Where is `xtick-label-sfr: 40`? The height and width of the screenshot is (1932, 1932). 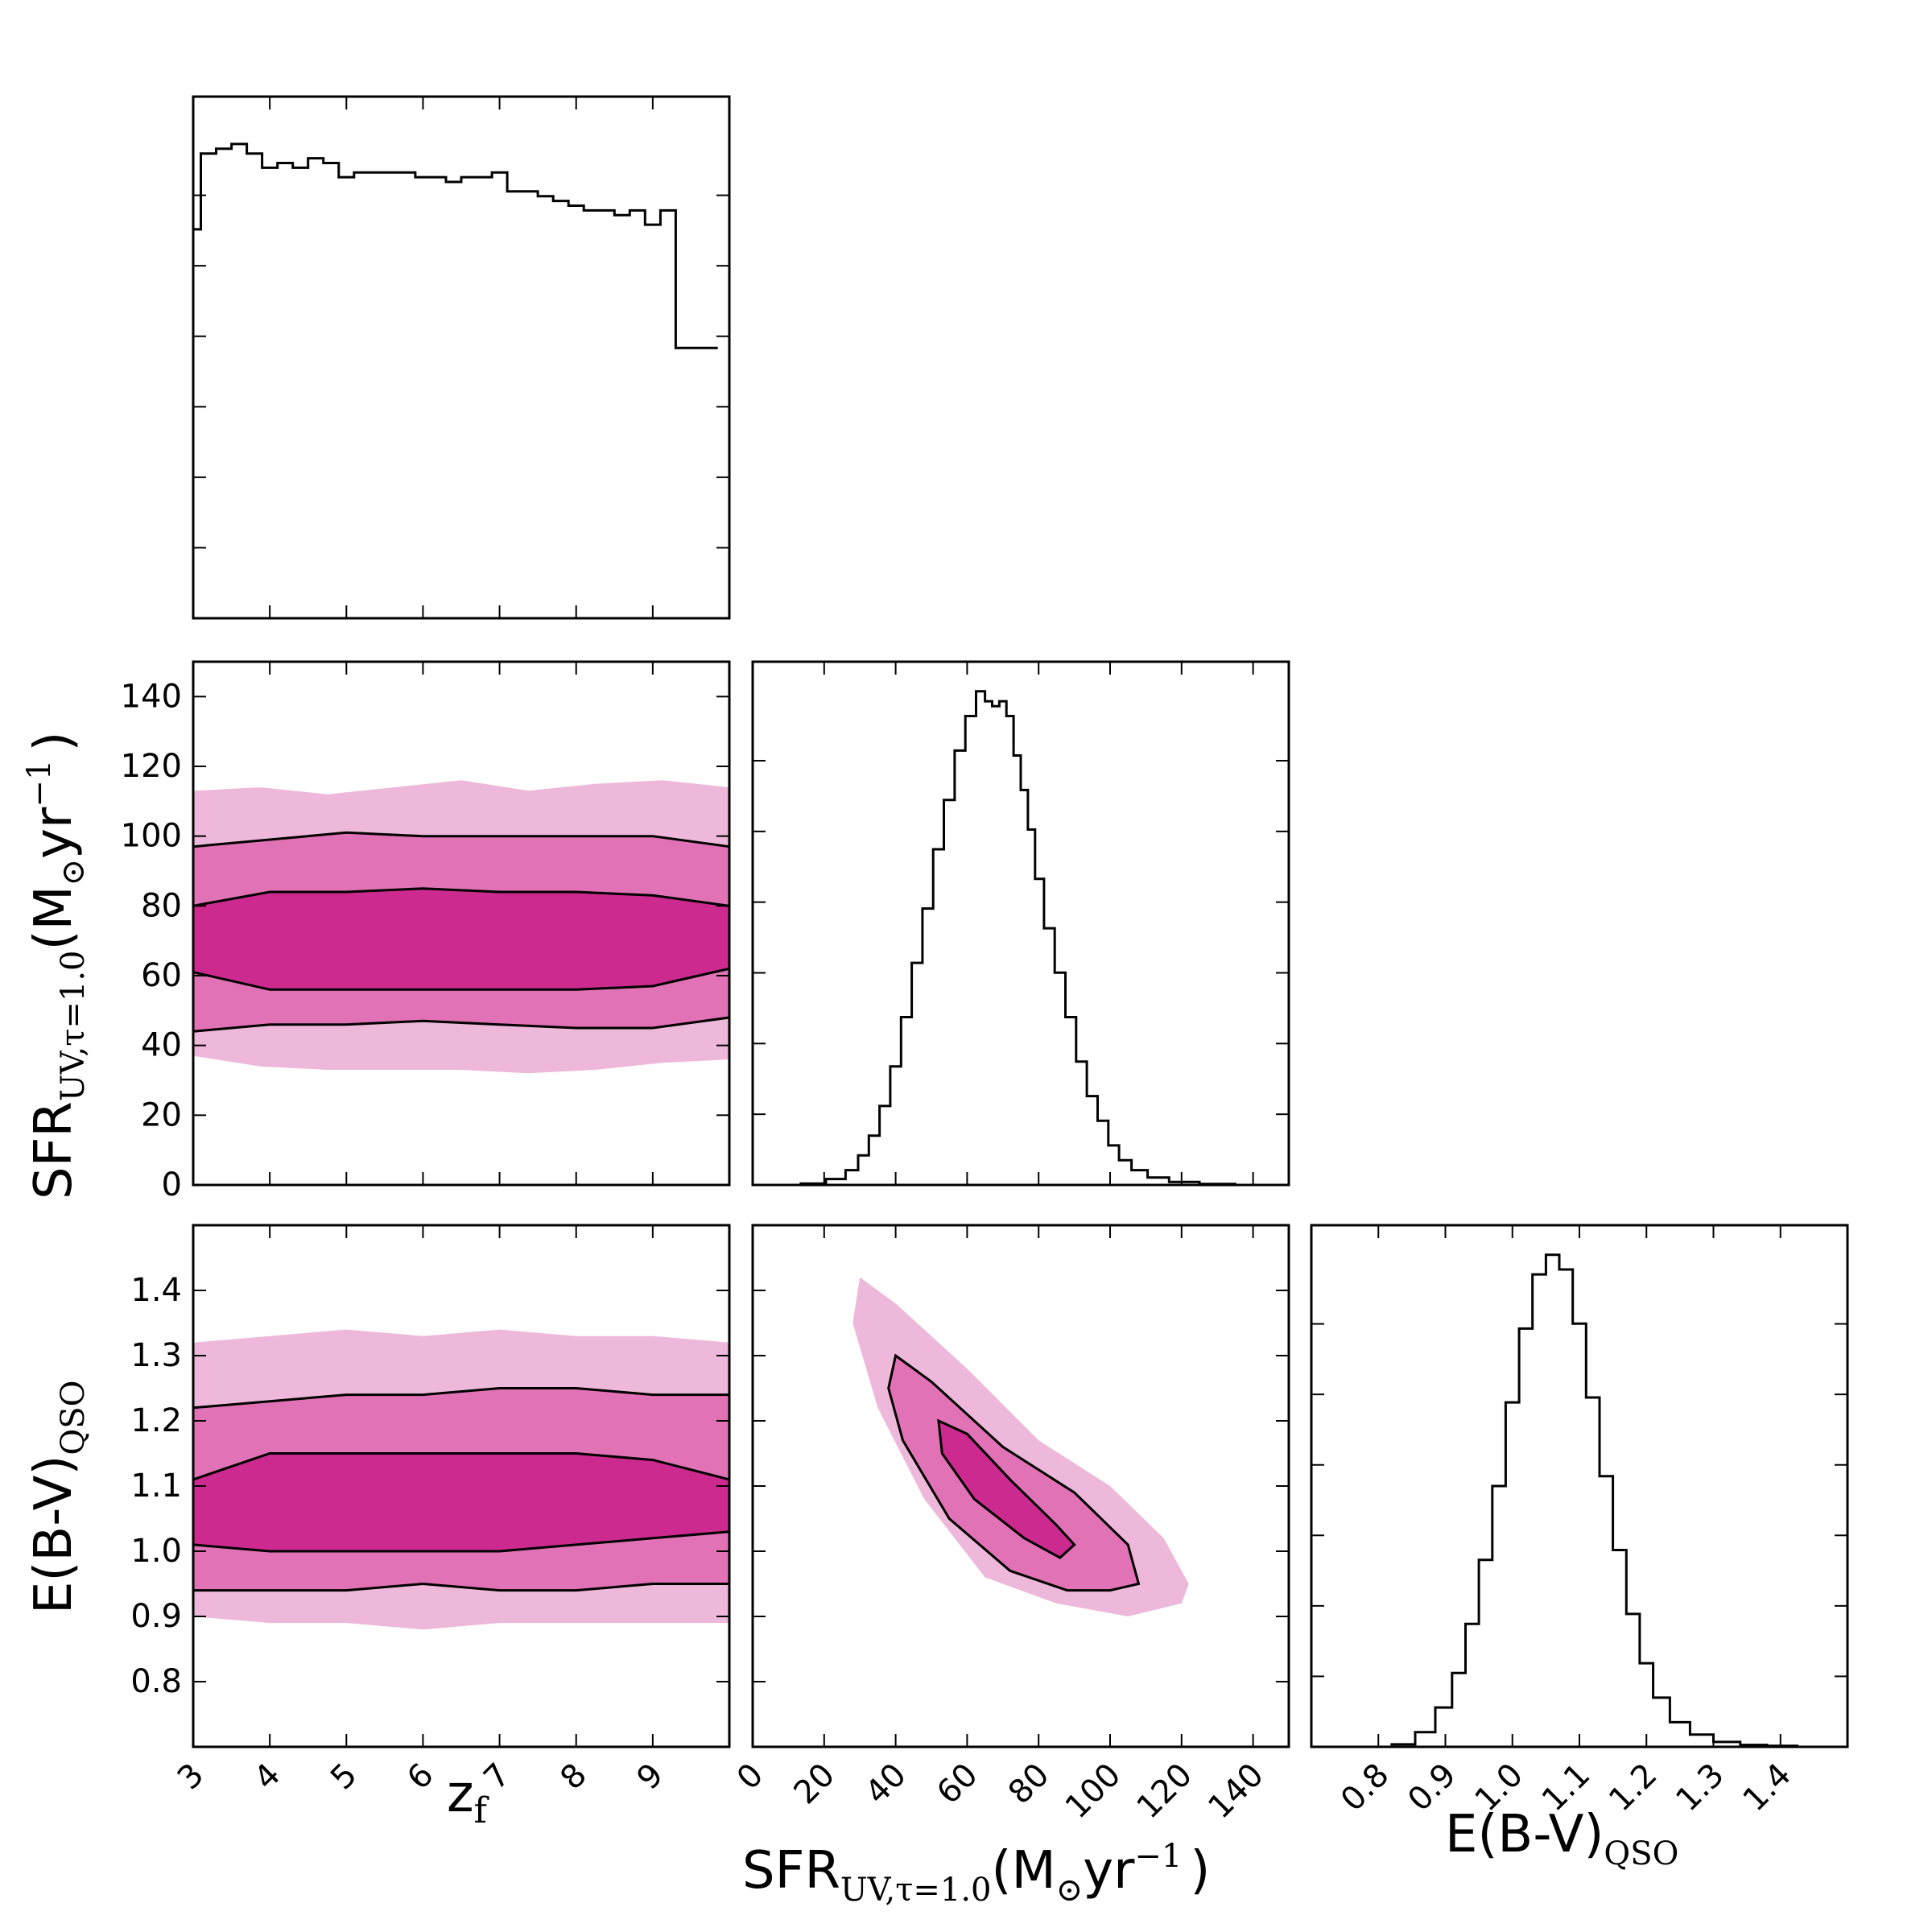 xtick-label-sfr: 40 is located at coordinates (886, 1784).